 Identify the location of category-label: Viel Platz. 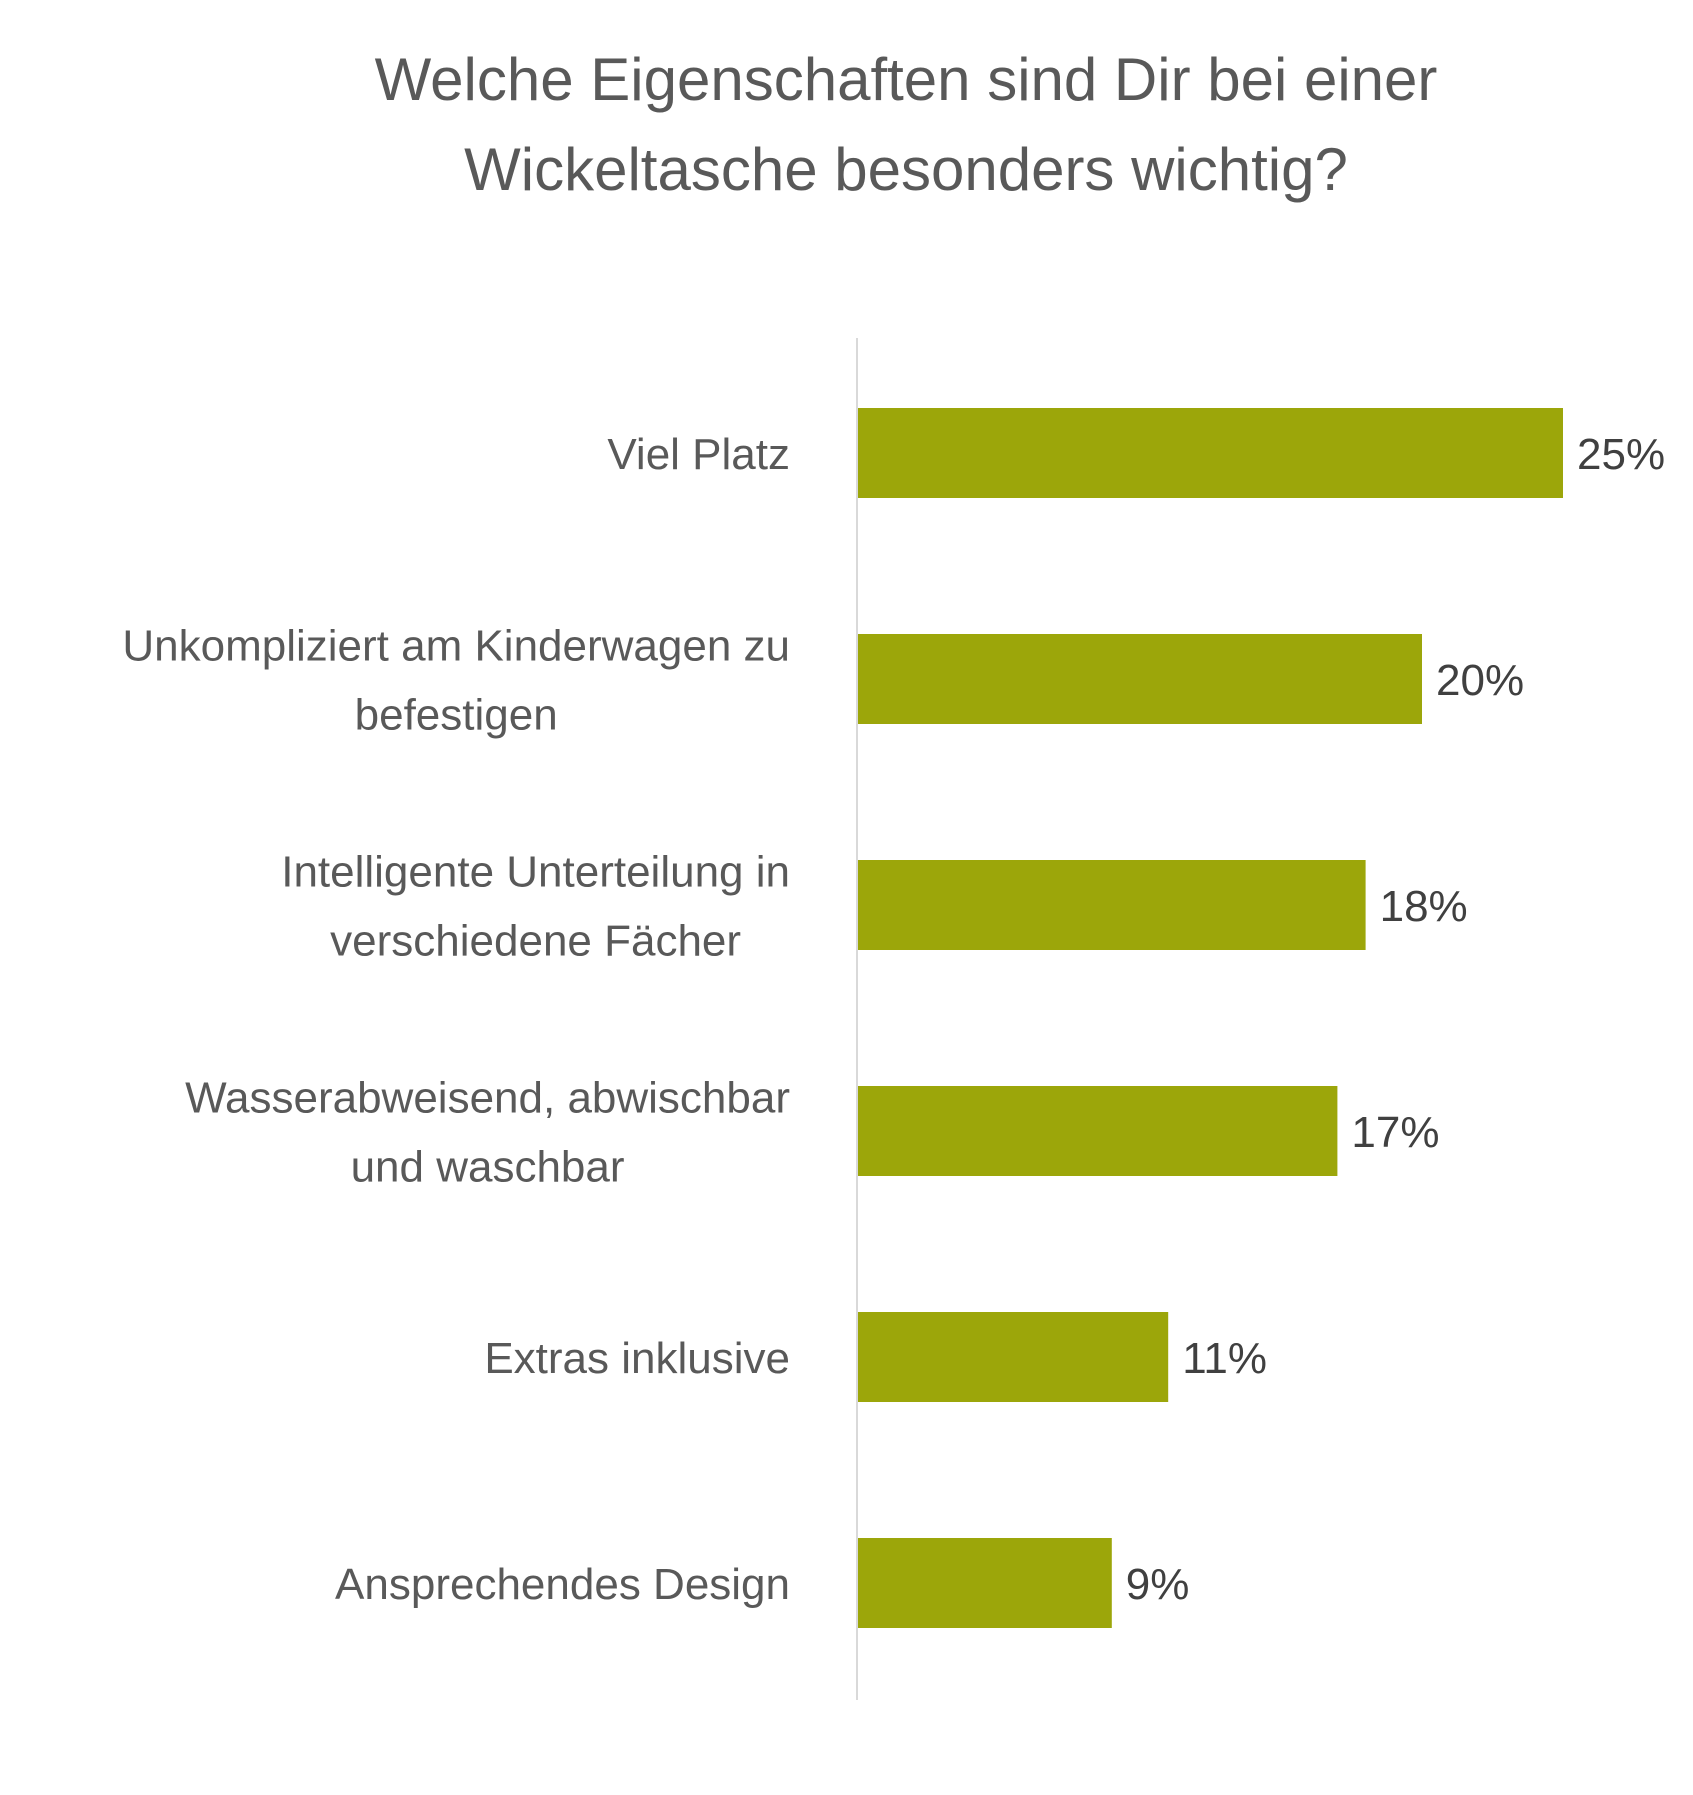
(698, 454).